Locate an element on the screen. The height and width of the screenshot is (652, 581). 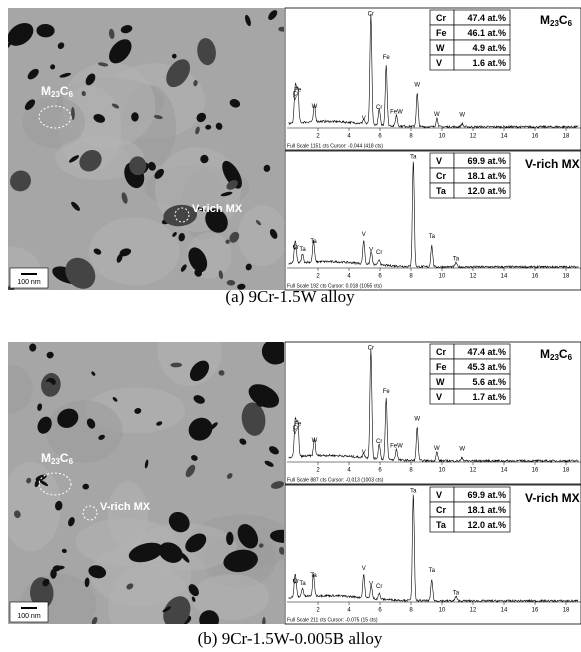
x-tick-label: 16 is located at coordinates (535, 611).